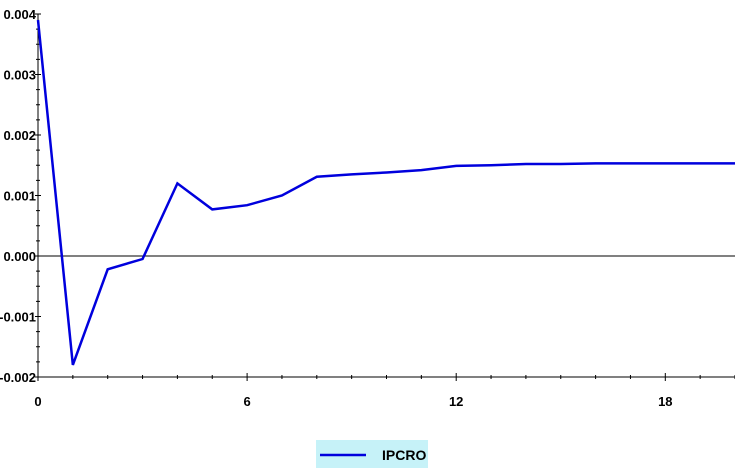 Image resolution: width=735 pixels, height=468 pixels. What do you see at coordinates (246, 401) in the screenshot?
I see `x-tick-label: 6` at bounding box center [246, 401].